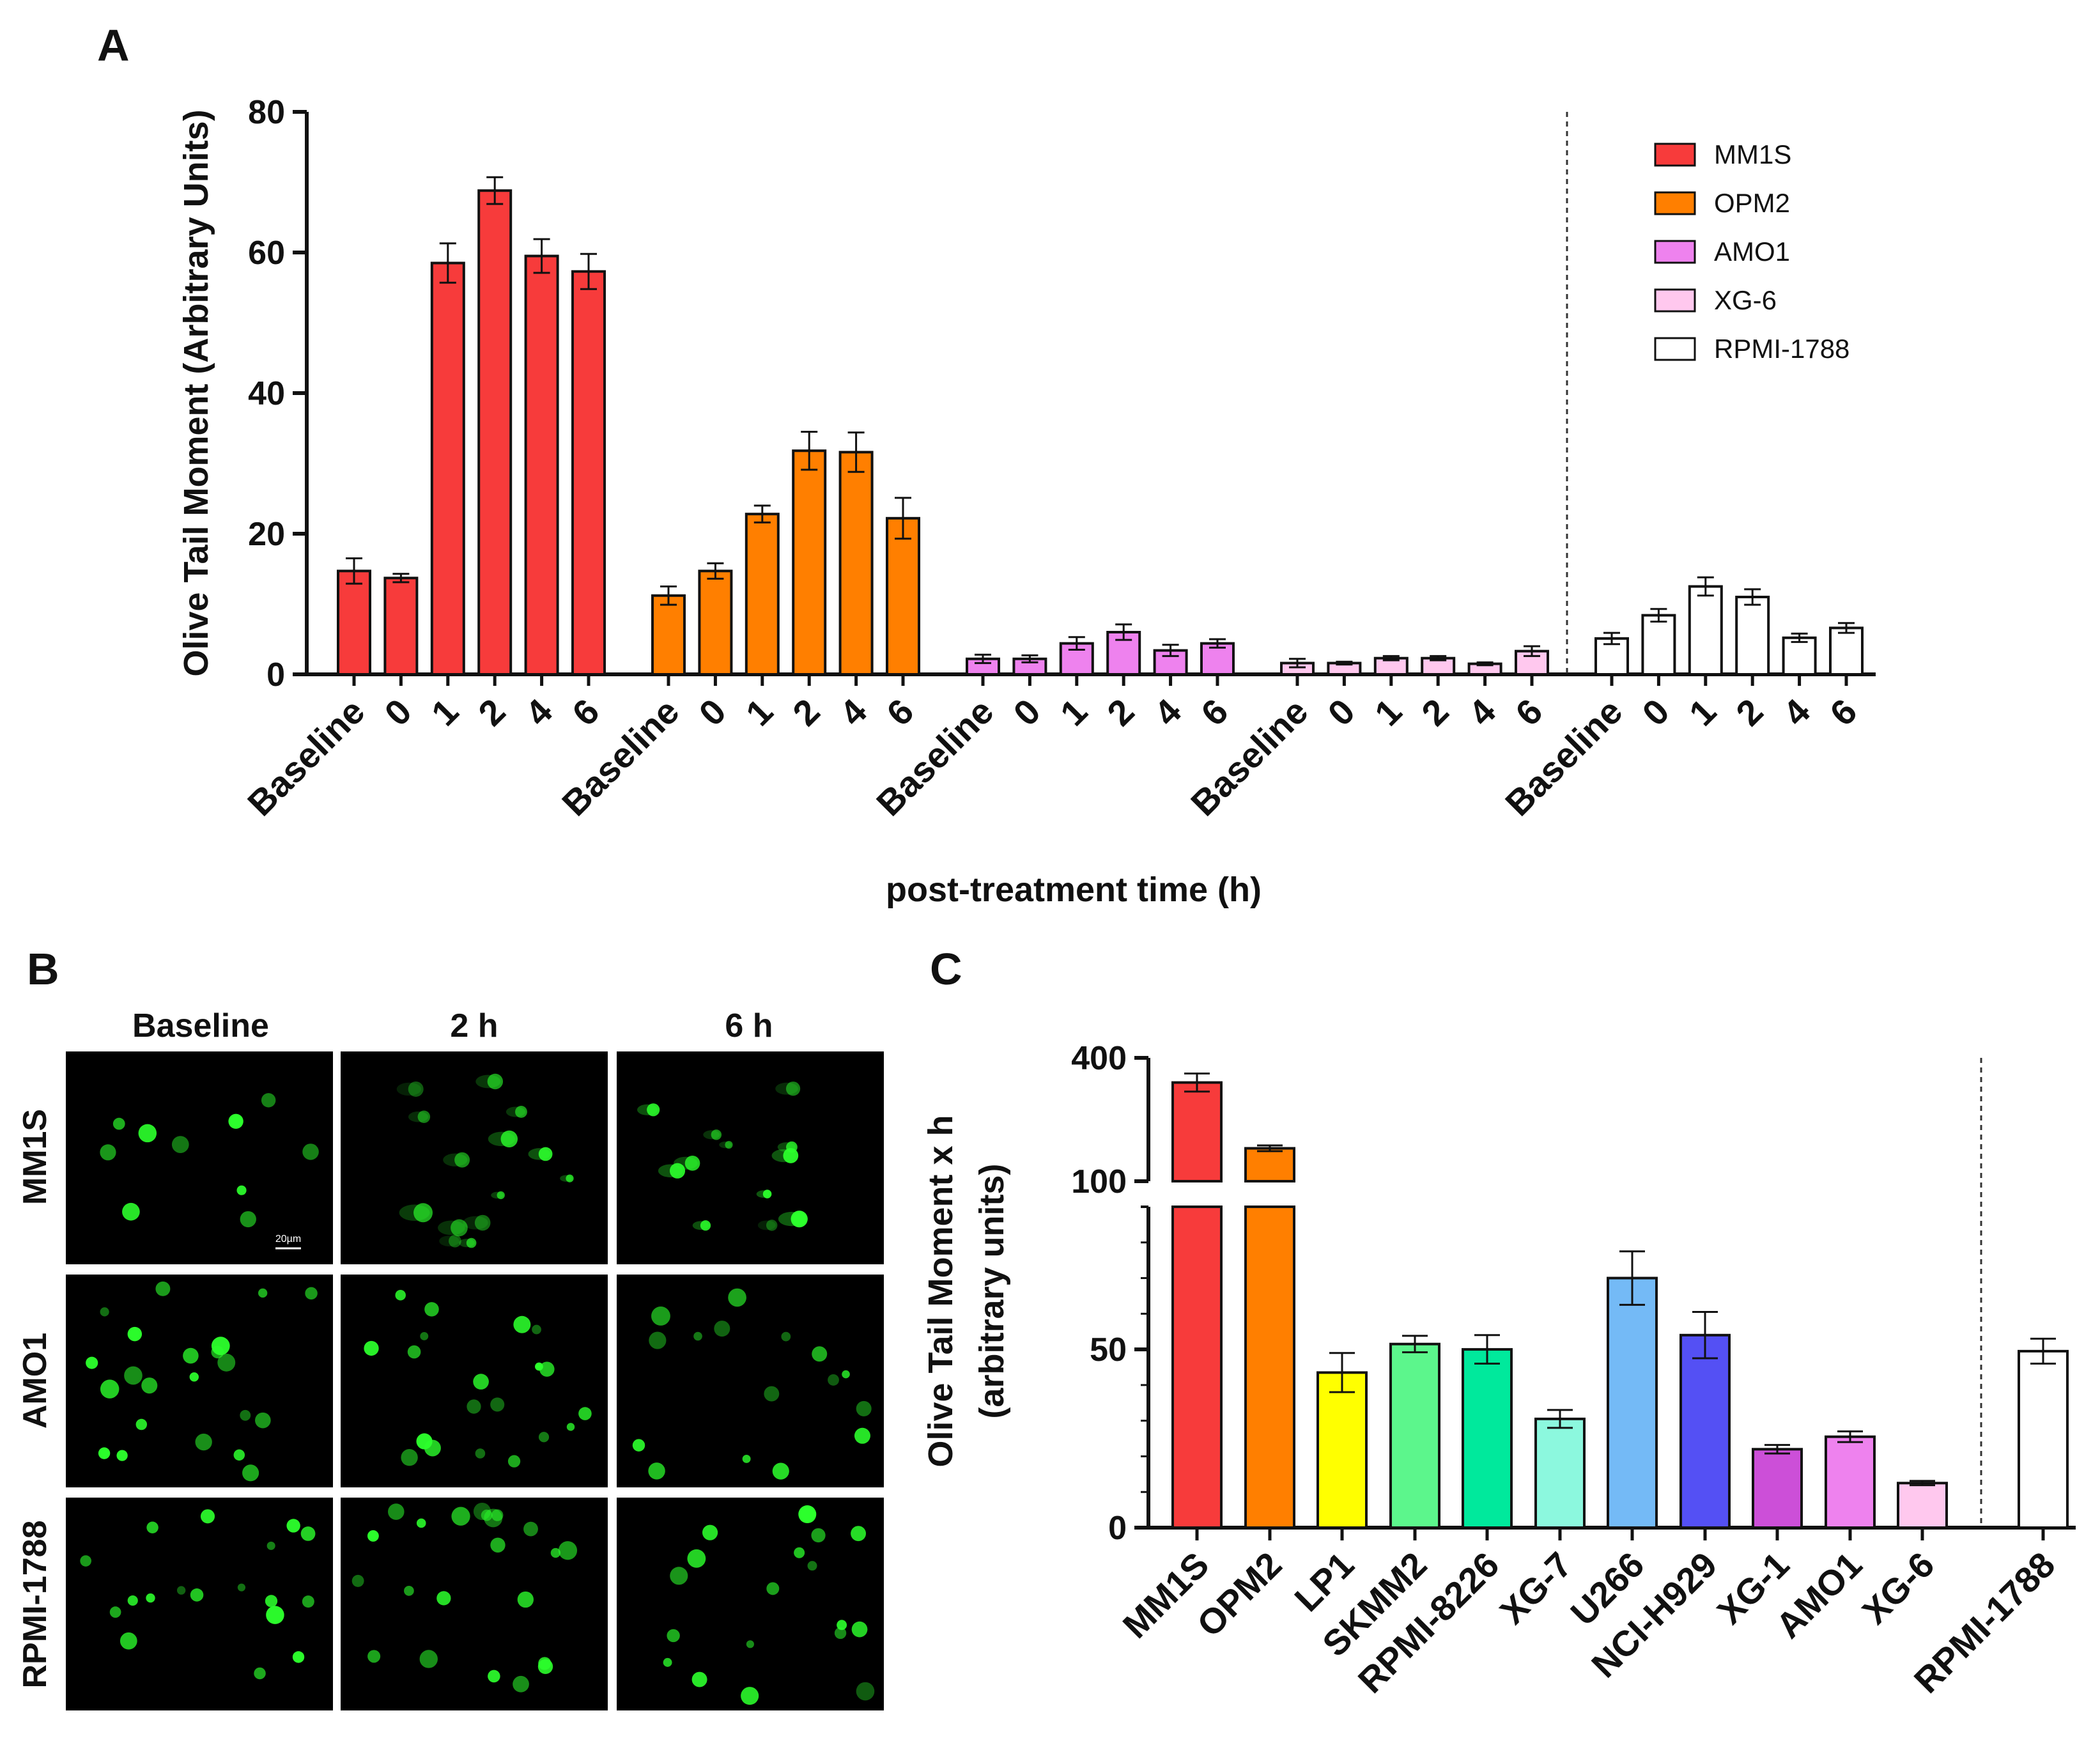 The height and width of the screenshot is (1752, 2100). Describe the element at coordinates (43, 969) in the screenshot. I see `panel-label-b: B` at that location.